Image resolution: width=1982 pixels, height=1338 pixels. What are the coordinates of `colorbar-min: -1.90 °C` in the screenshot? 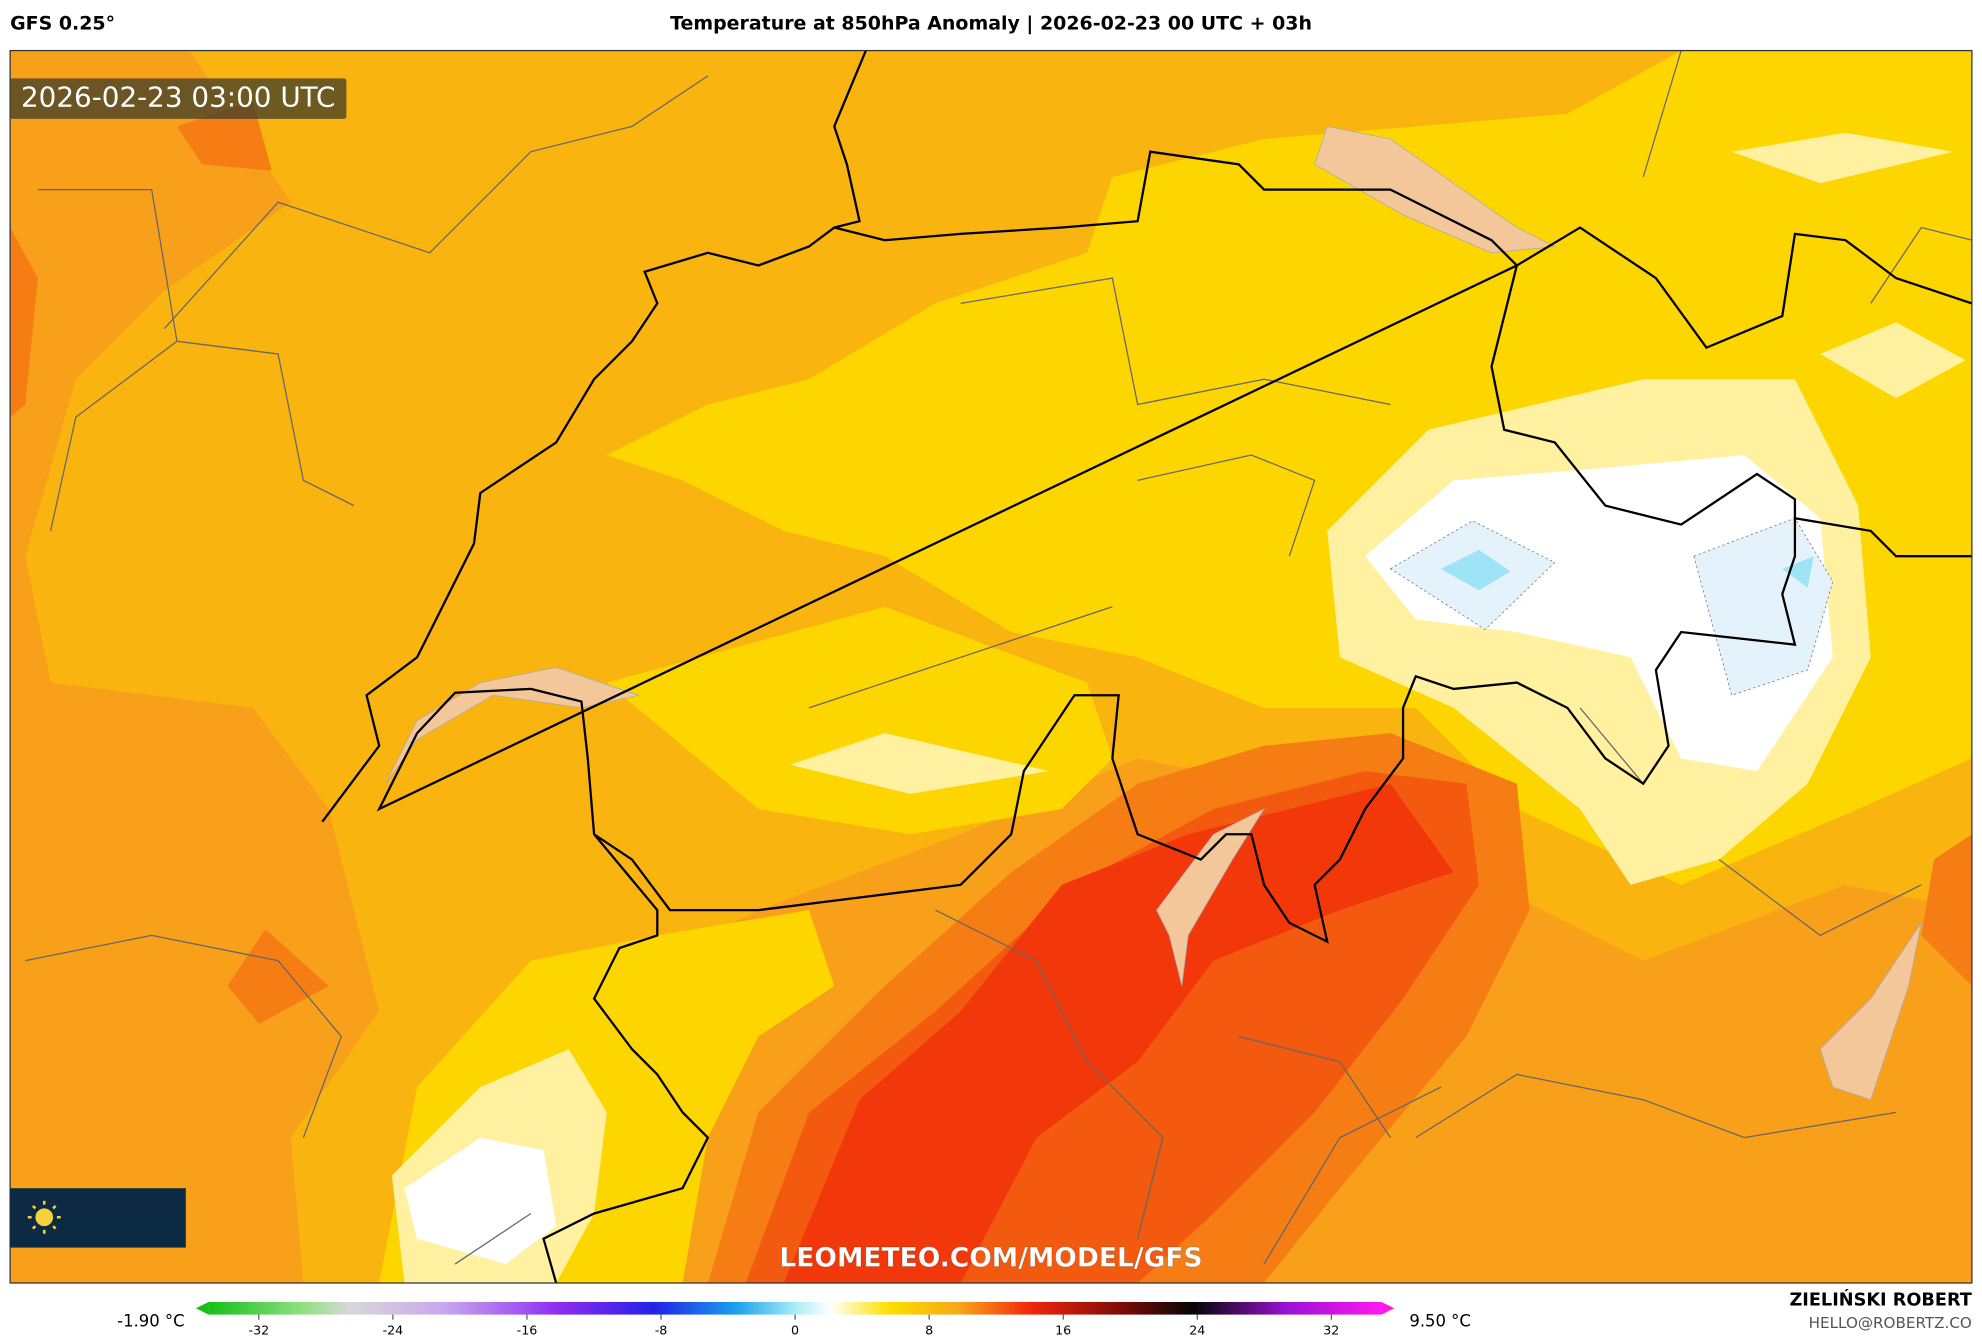 It's located at (150, 1321).